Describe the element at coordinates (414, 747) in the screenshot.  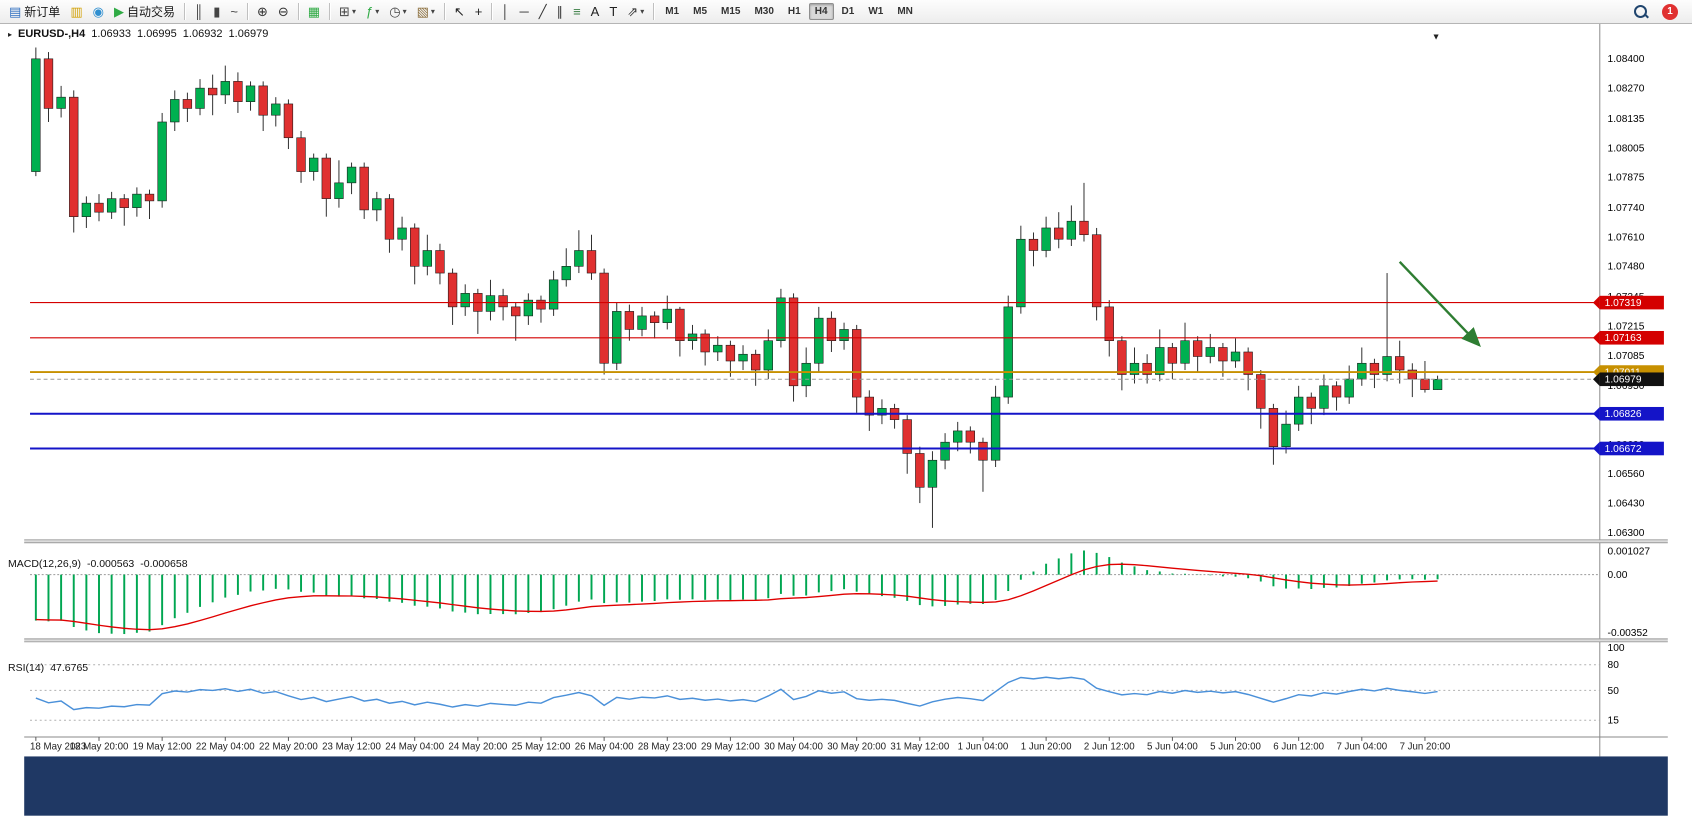
I see `time-axis-label: 24 May 04:00` at that location.